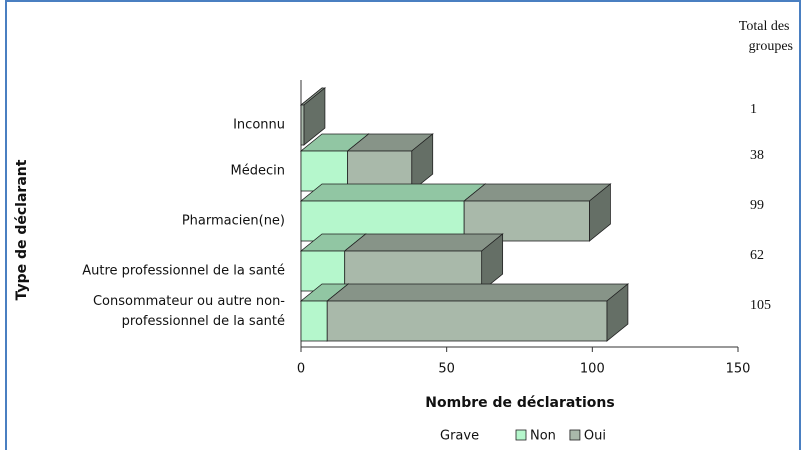  I want to click on legend-label: Non, so click(543, 436).